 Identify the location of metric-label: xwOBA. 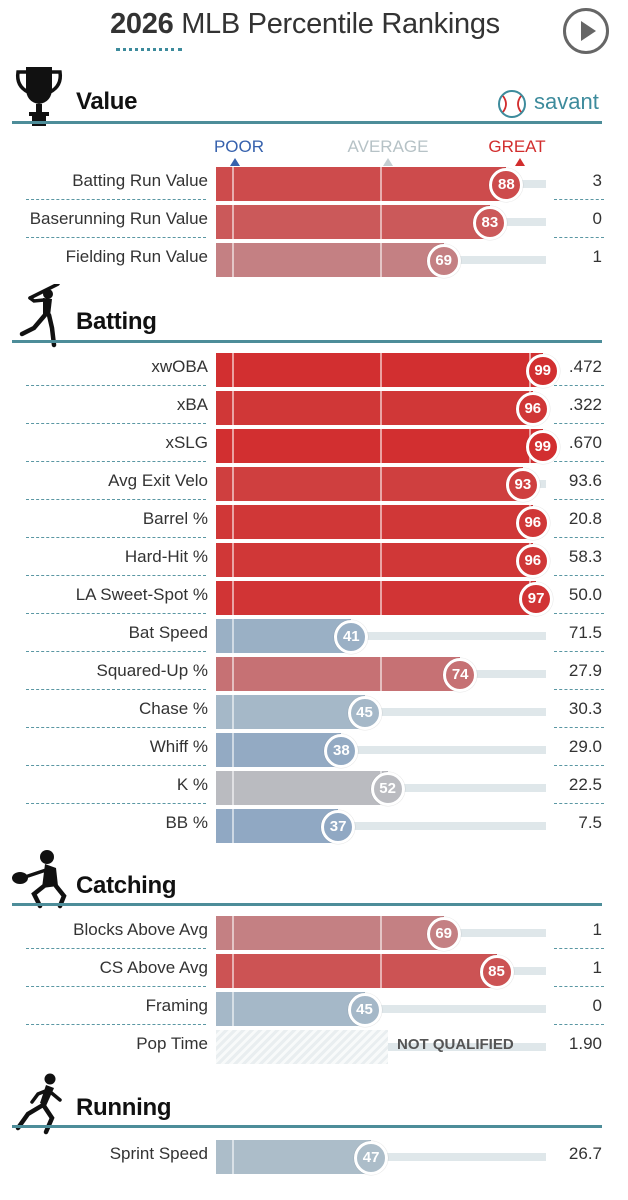
(179, 366).